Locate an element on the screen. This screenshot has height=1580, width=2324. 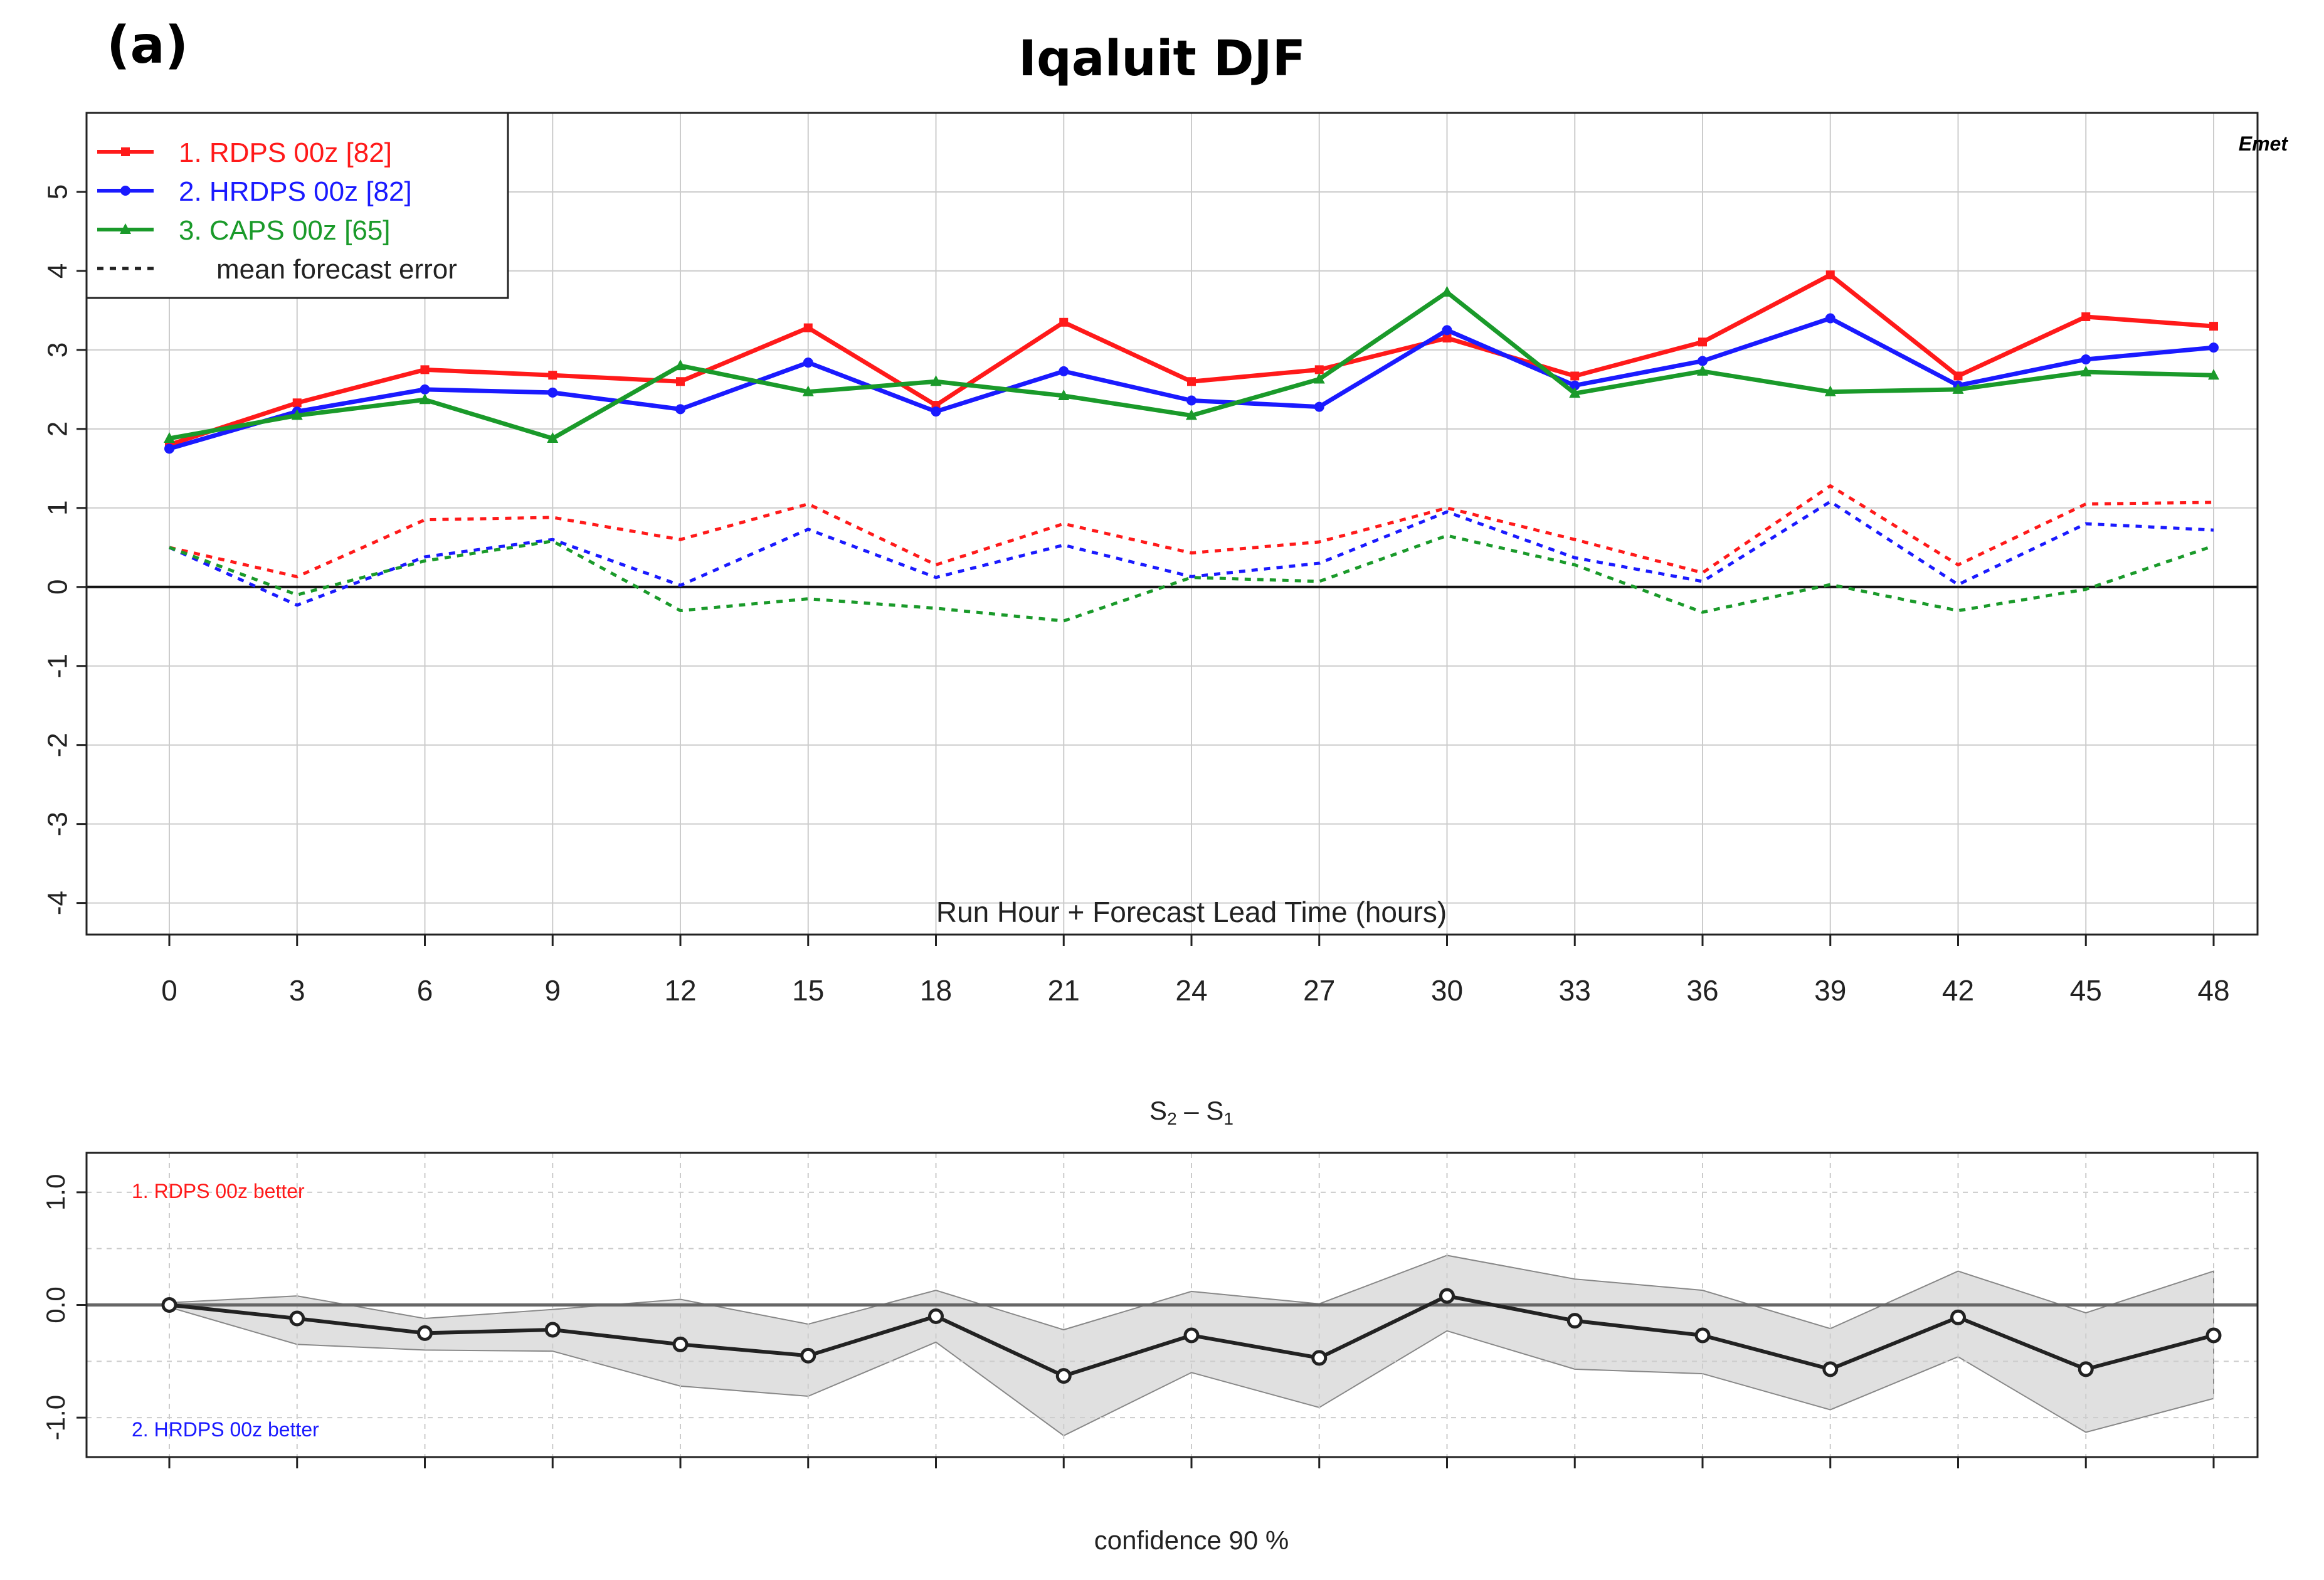
bottom-series-group is located at coordinates (1191, 1336).